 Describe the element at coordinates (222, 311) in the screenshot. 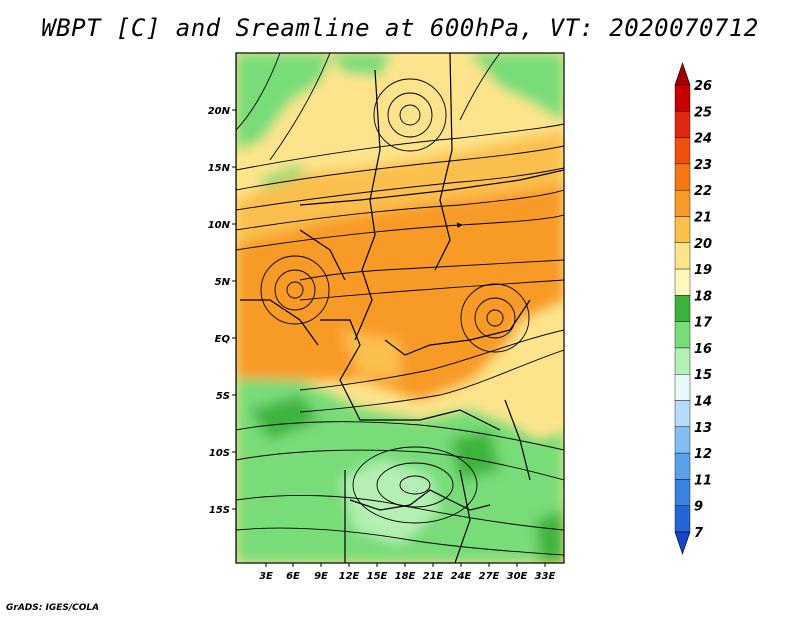

I see `lat-axis: 20N 15N 10N 5N EQ 5S 10S 15S` at that location.